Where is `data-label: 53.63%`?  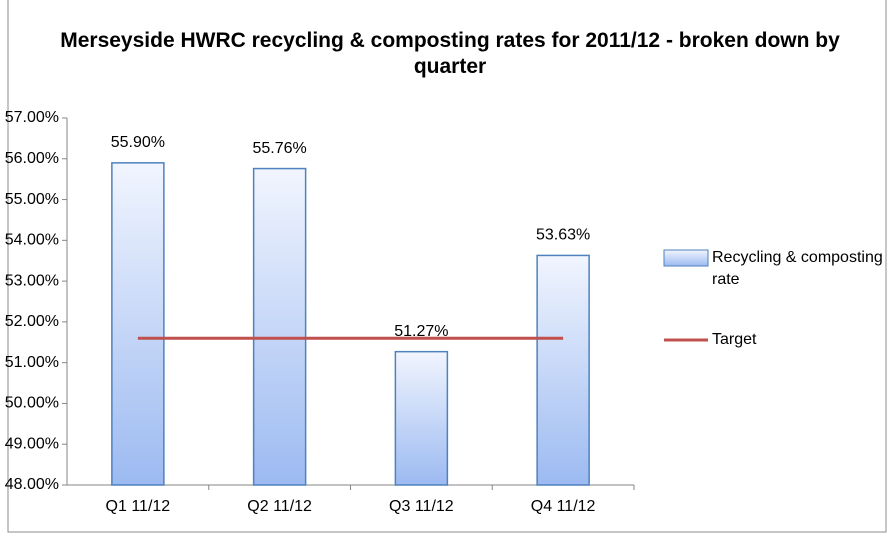
data-label: 53.63% is located at coordinates (563, 235).